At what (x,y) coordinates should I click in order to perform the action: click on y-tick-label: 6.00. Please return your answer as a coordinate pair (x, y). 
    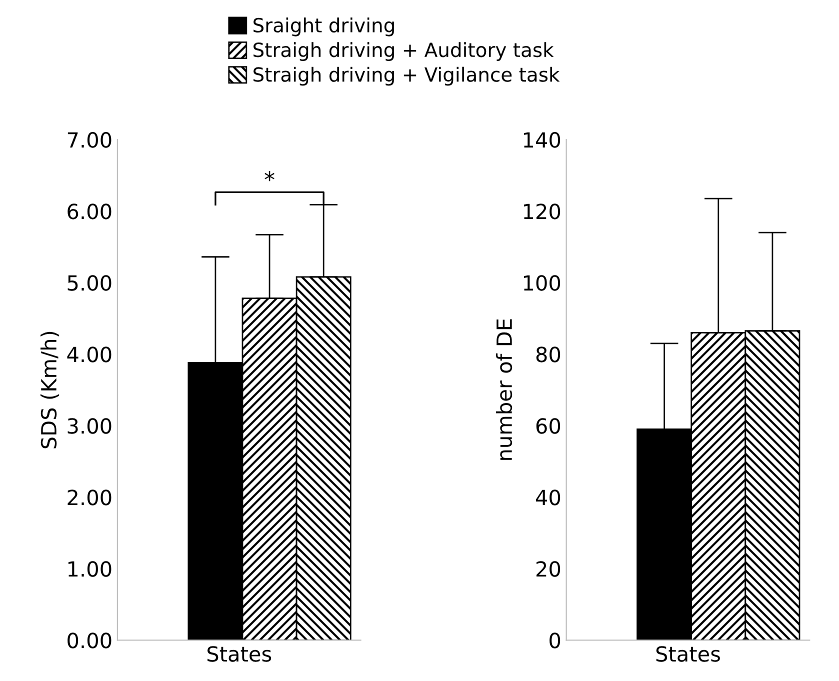
    Looking at the image, I should click on (90, 212).